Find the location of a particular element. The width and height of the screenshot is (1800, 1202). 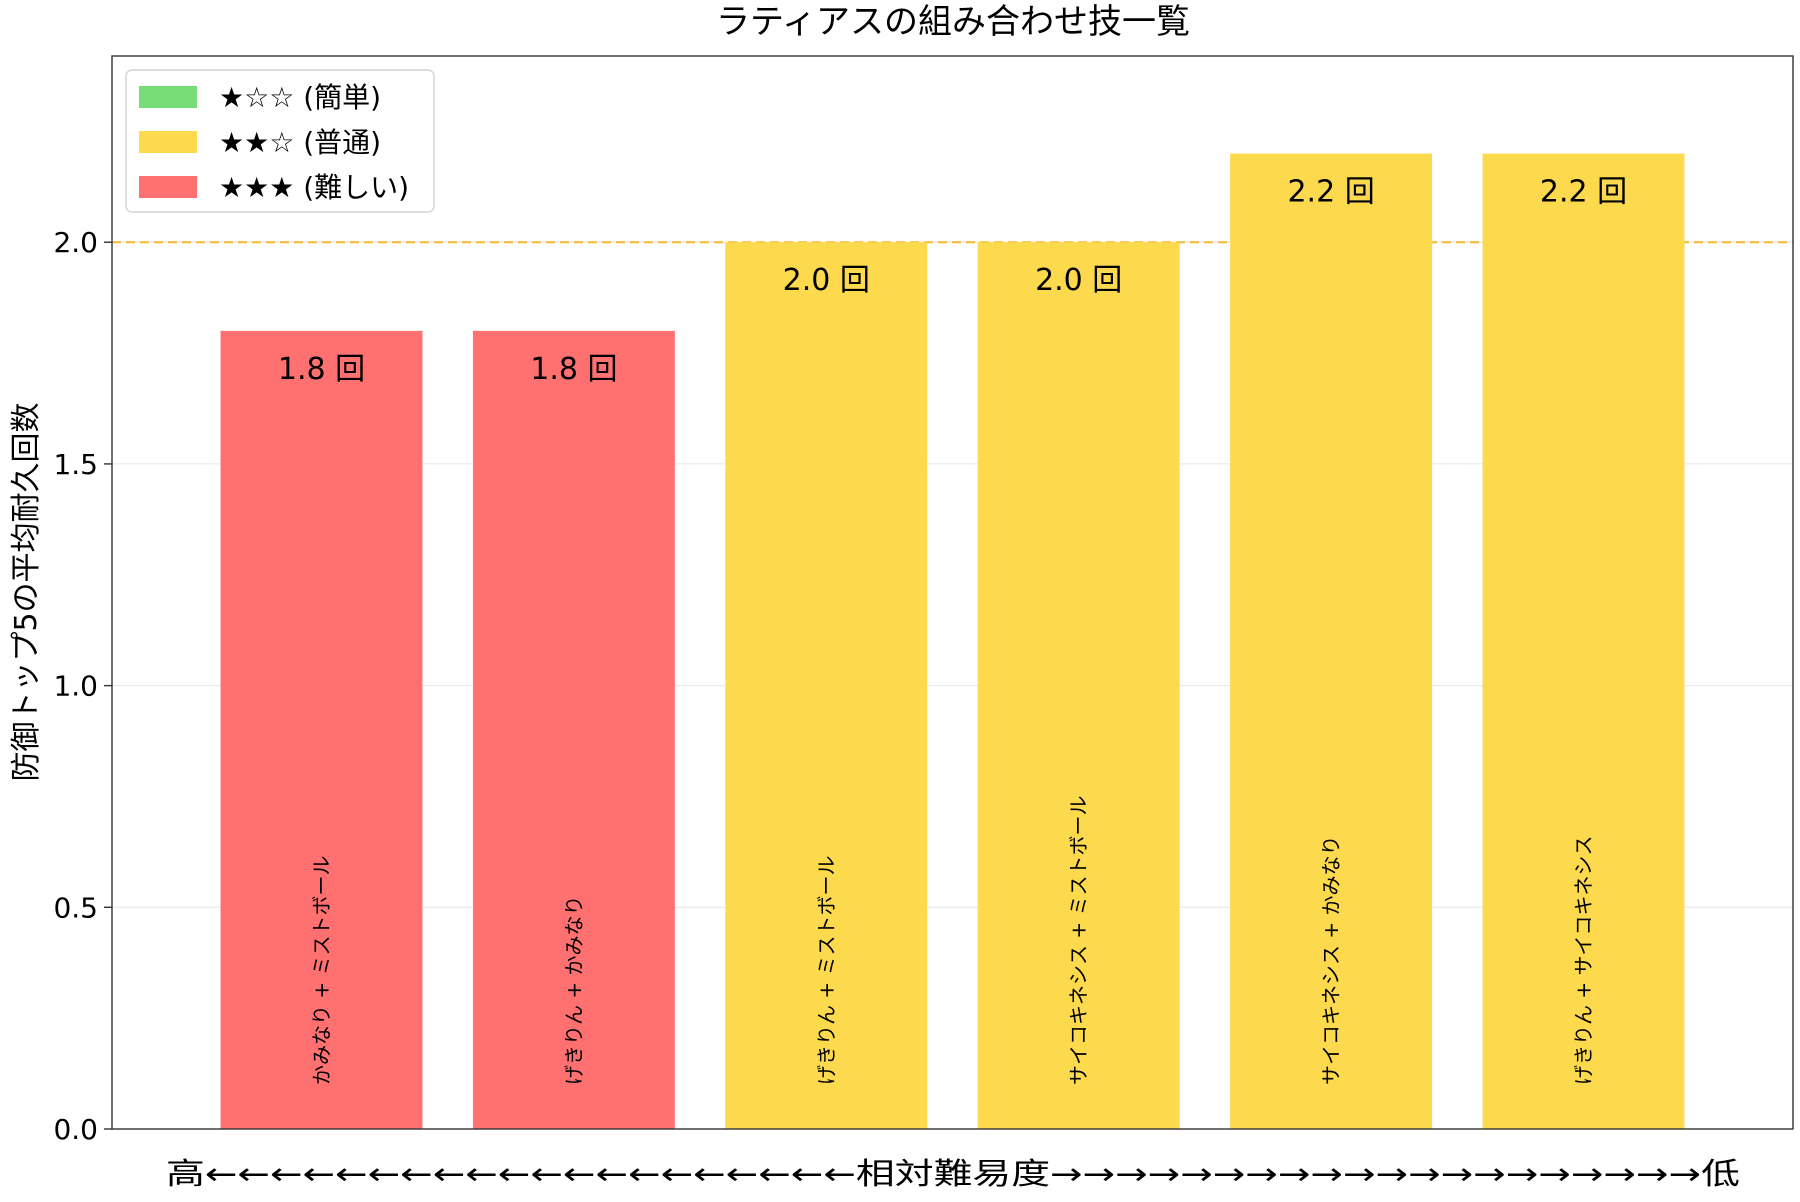

legend-label: ★☆☆ (簡単) is located at coordinates (300, 97).